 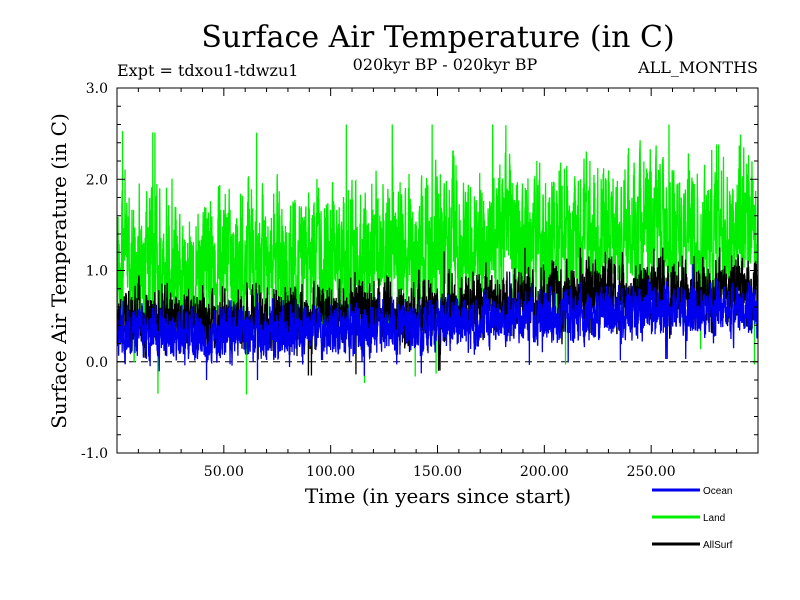 I want to click on y-tick-label: 2.0, so click(x=97, y=180).